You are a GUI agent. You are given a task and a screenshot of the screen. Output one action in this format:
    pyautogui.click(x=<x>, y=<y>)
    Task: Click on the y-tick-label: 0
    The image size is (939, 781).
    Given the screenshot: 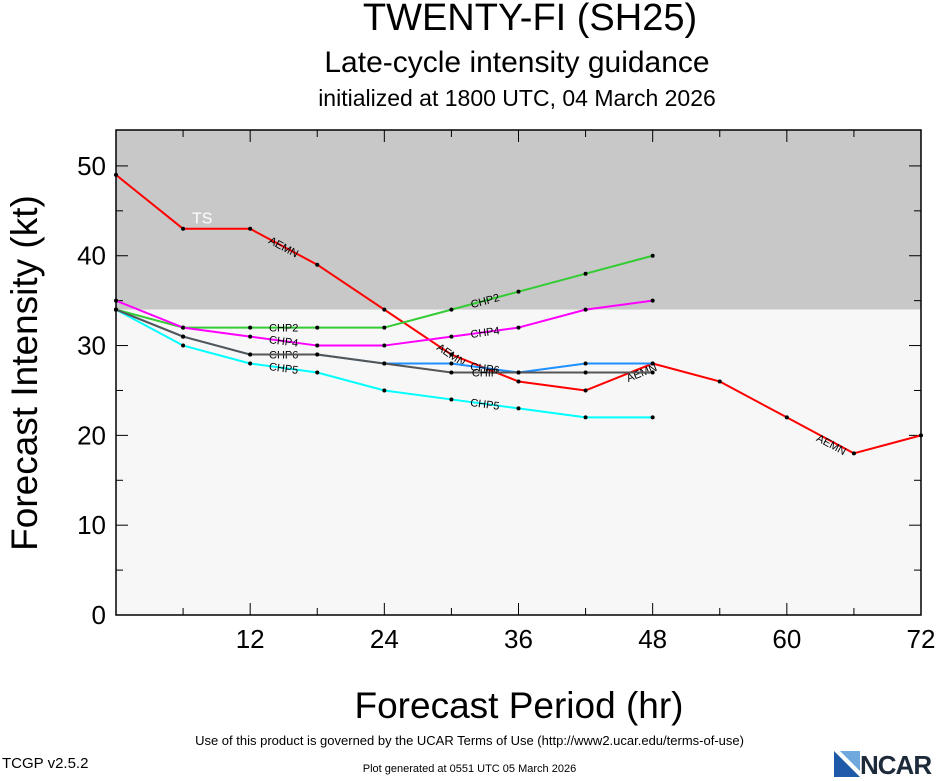 What is the action you would take?
    pyautogui.click(x=99, y=615)
    